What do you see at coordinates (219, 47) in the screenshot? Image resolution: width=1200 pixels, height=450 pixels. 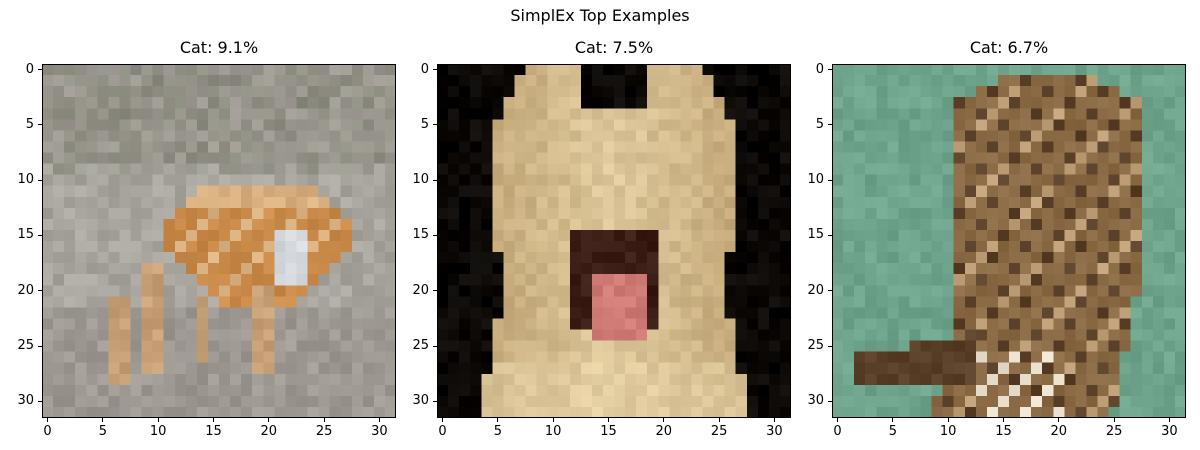 I see `panel-title: Cat: 9.1%` at bounding box center [219, 47].